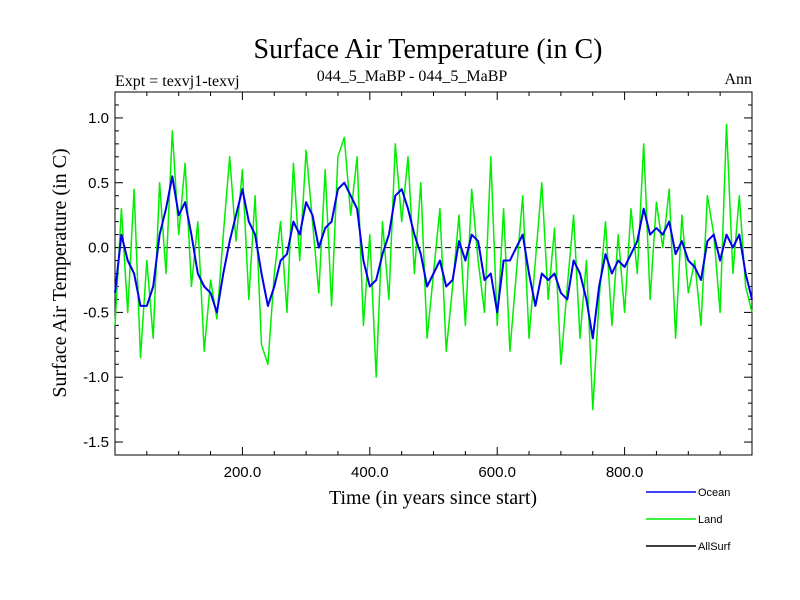 The image size is (800, 600). Describe the element at coordinates (60, 272) in the screenshot. I see `y-axis-label: Surface Air Temperature (in C)` at that location.